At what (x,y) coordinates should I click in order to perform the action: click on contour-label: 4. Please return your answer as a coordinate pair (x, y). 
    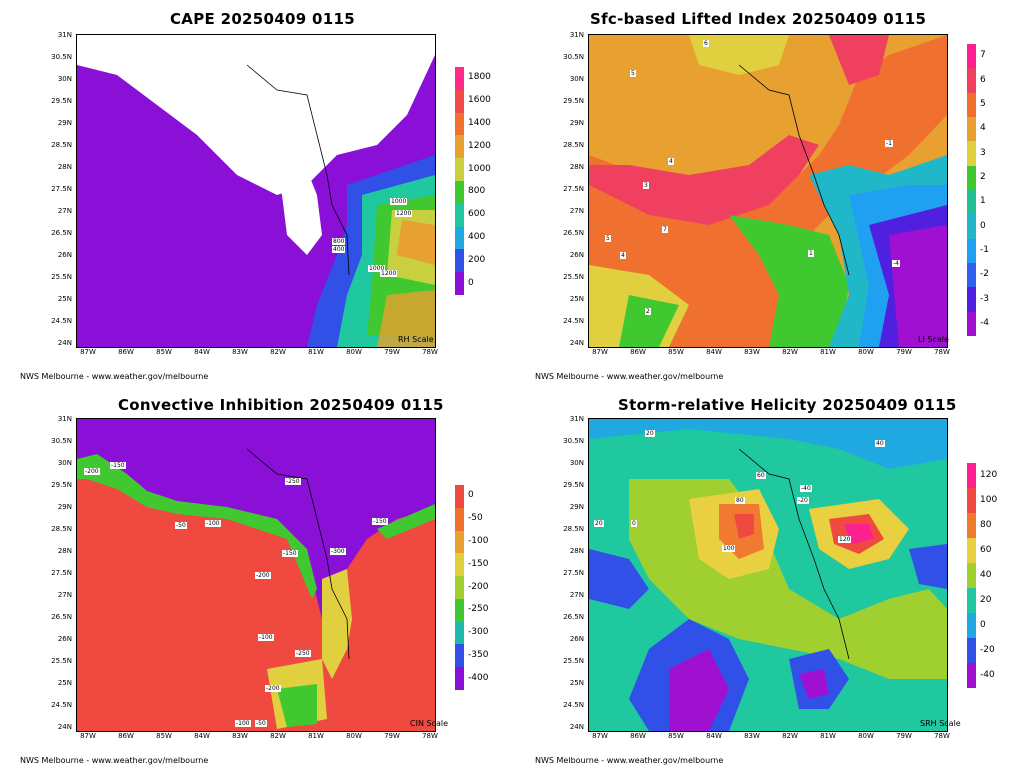
    Looking at the image, I should click on (623, 255).